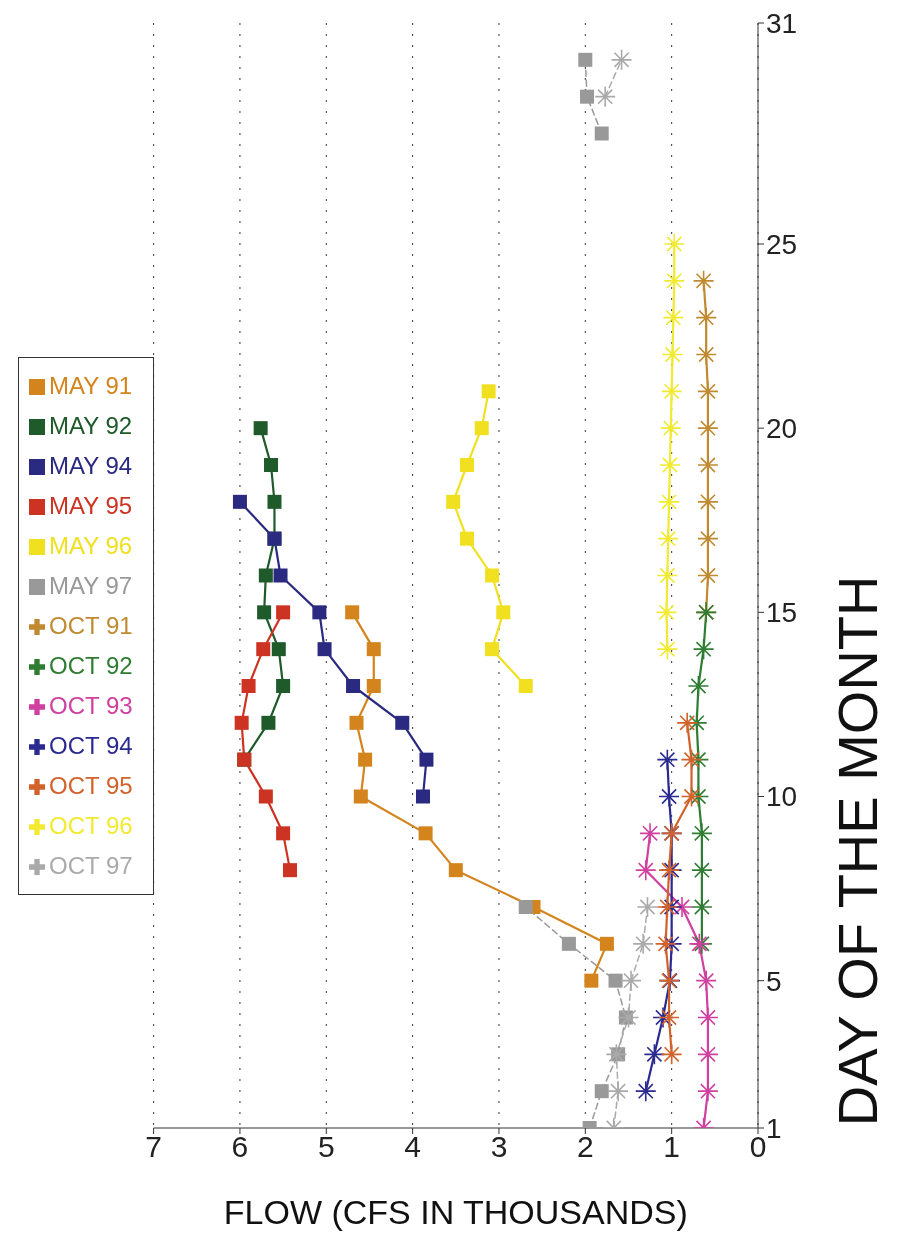 The height and width of the screenshot is (1258, 924). I want to click on legend-label: OCT 93, so click(91, 705).